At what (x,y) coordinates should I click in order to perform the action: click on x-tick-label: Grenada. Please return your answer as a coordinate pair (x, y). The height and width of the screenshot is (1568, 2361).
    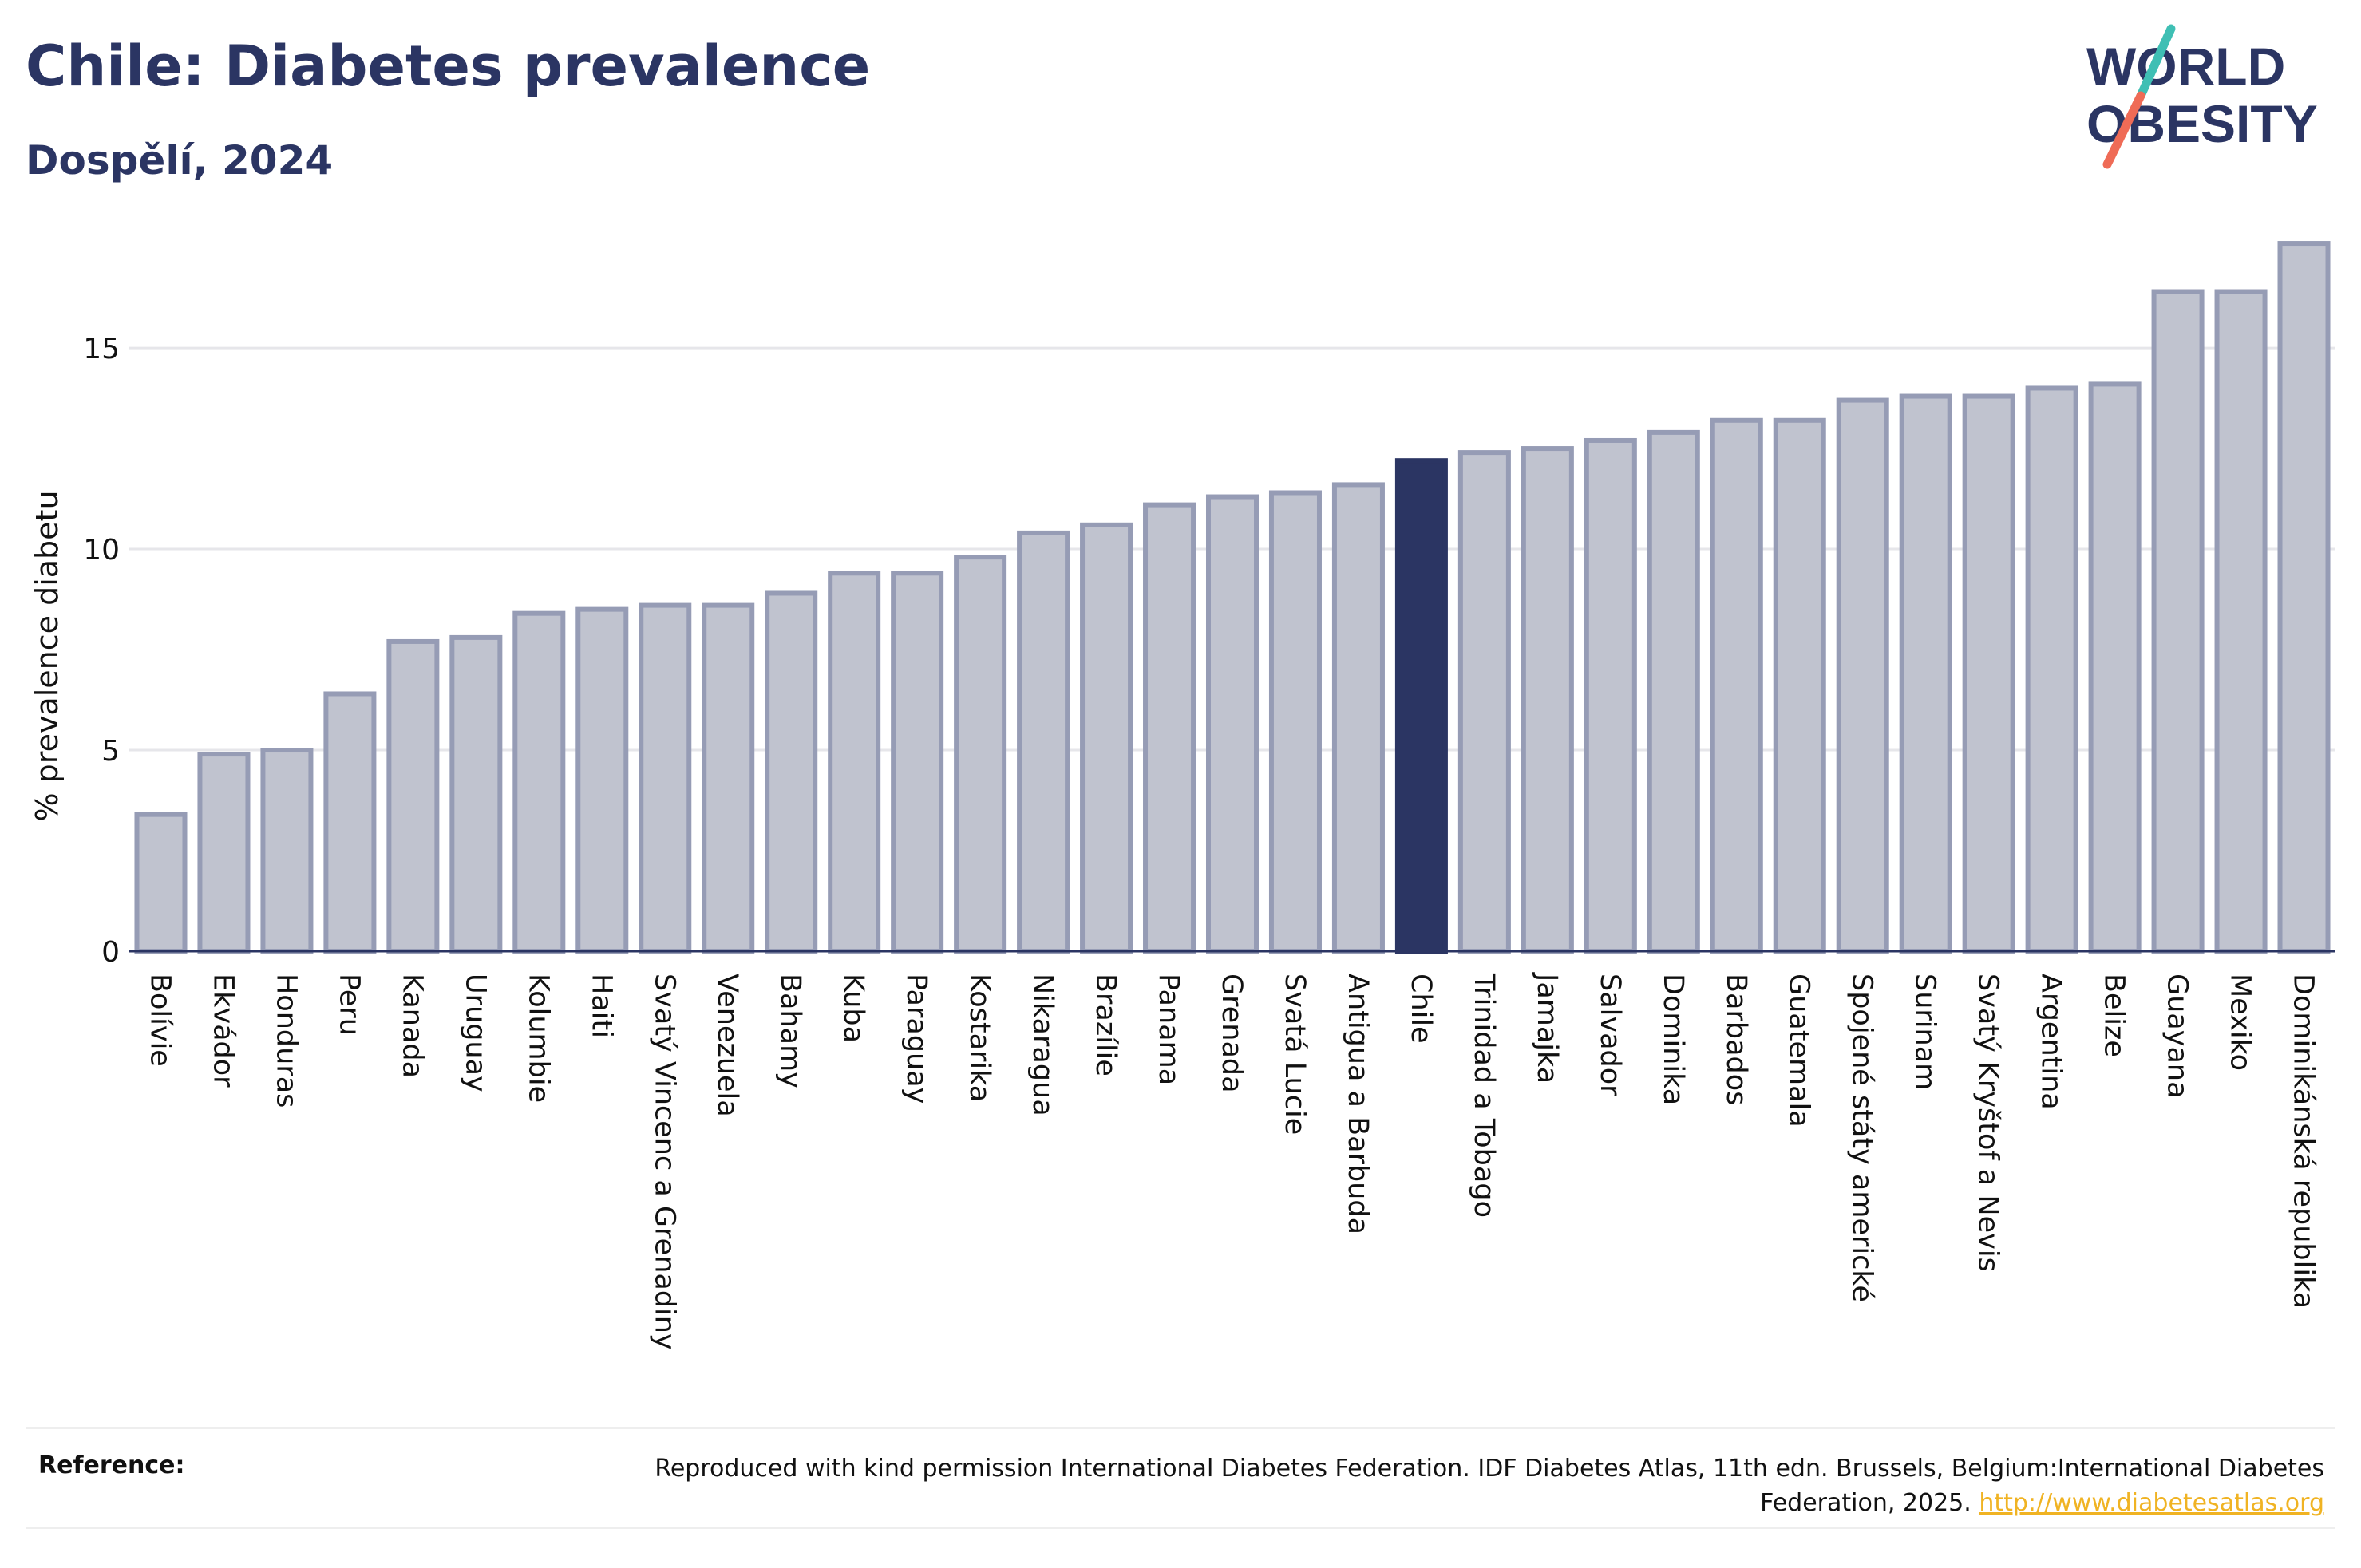
    Looking at the image, I should click on (1232, 1033).